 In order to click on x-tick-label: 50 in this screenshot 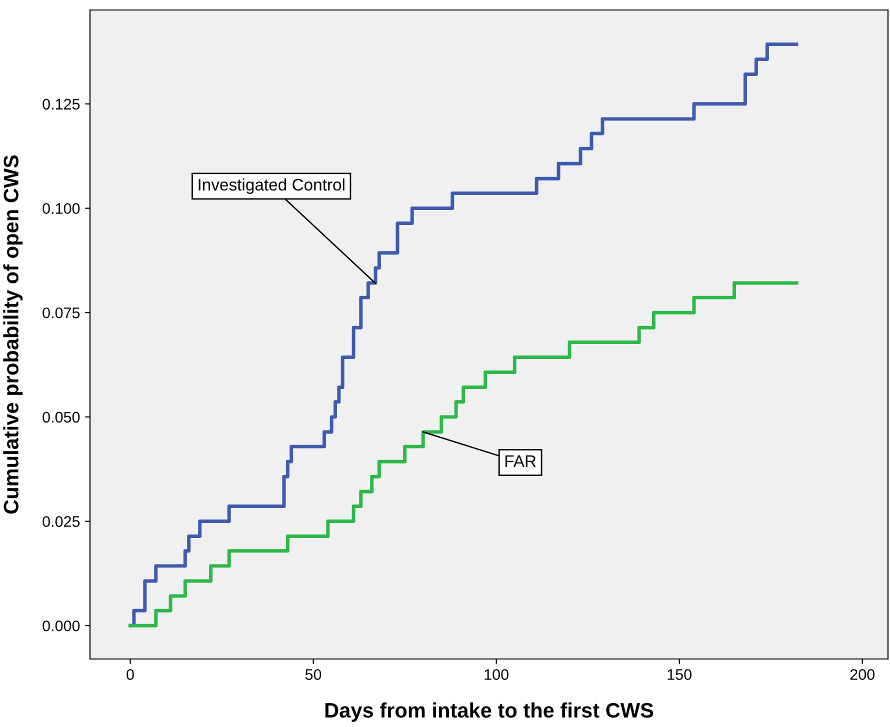, I will do `click(313, 674)`.